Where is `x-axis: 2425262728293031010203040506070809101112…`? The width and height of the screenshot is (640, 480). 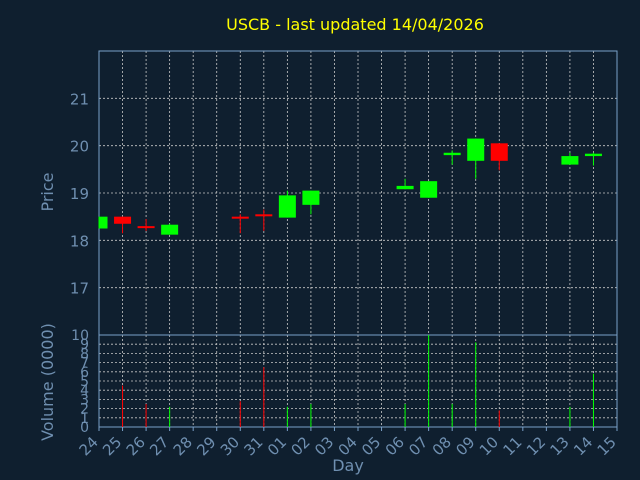
x-axis: 2425262728293031010203040506070809101112… is located at coordinates (348, 443).